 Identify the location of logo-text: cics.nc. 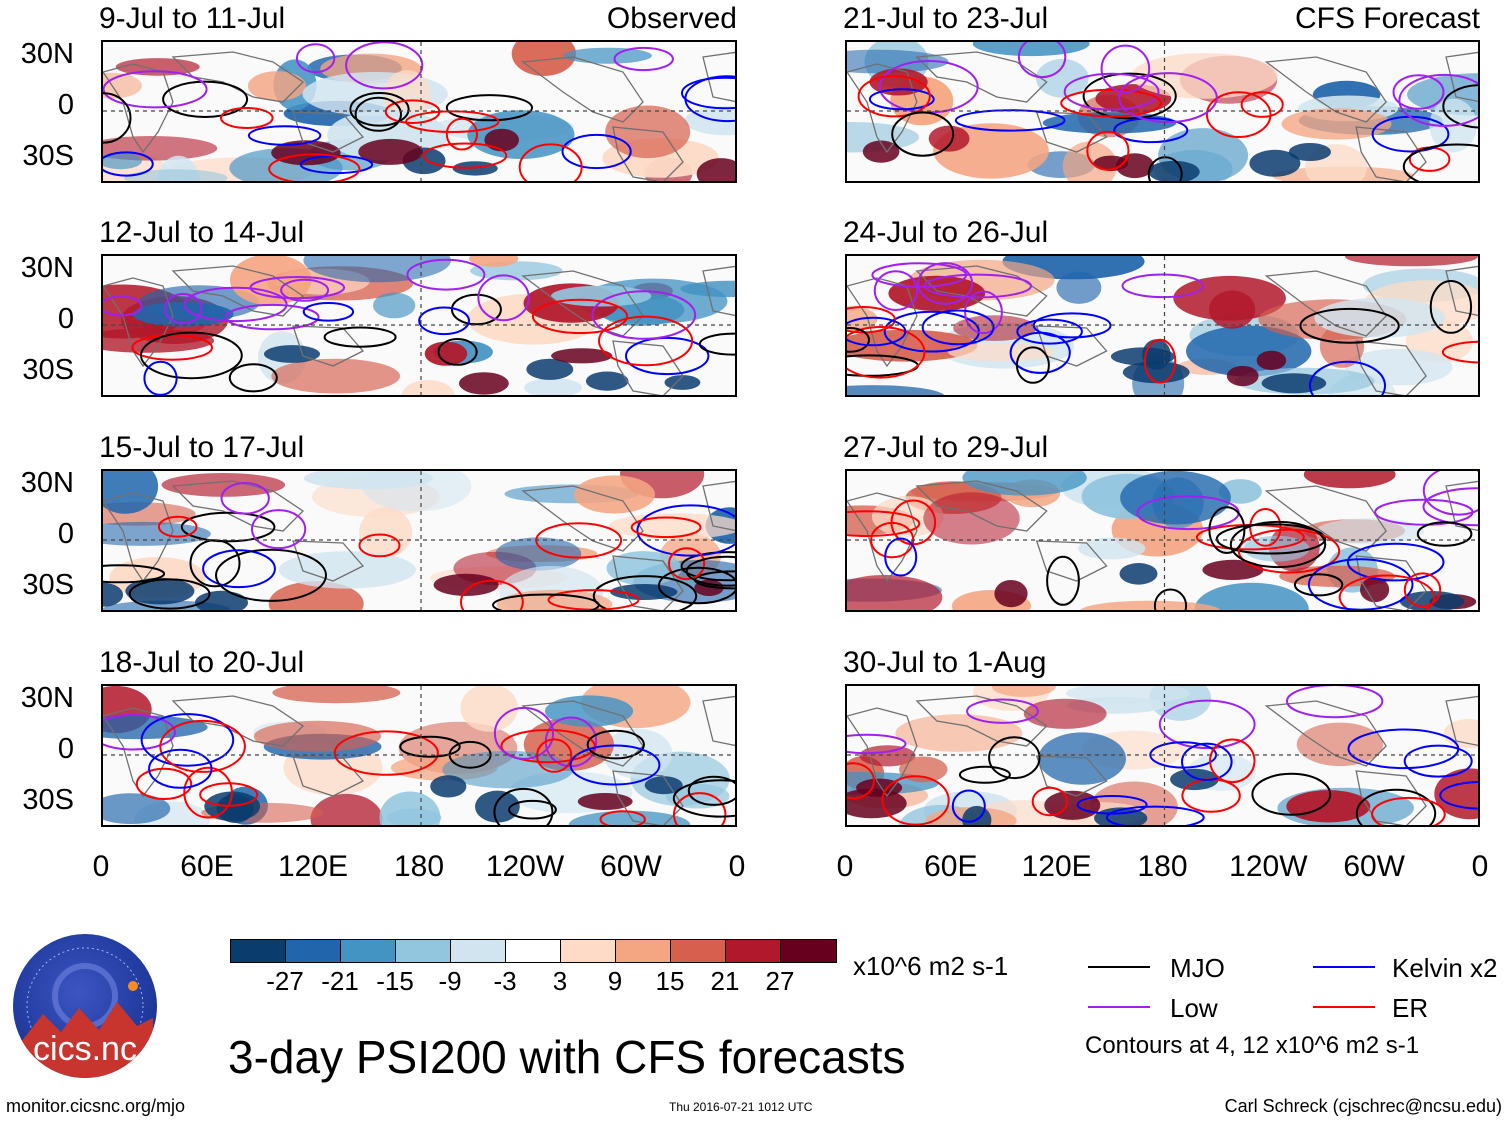
(85, 1049).